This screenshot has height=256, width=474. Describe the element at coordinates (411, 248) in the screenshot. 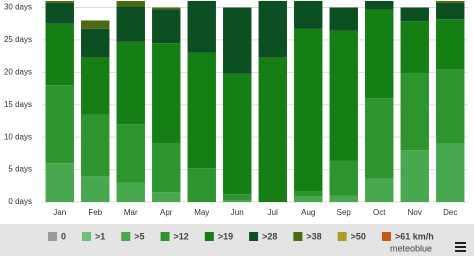

I see `credit: meteoblue` at that location.